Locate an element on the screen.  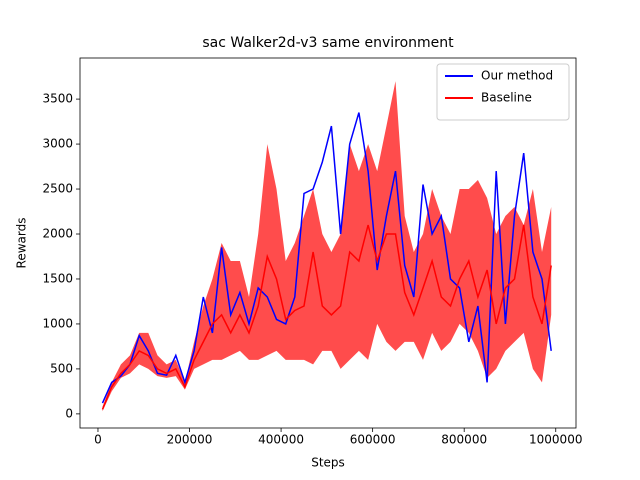
y-tick-label: 2500 is located at coordinates (57, 189).